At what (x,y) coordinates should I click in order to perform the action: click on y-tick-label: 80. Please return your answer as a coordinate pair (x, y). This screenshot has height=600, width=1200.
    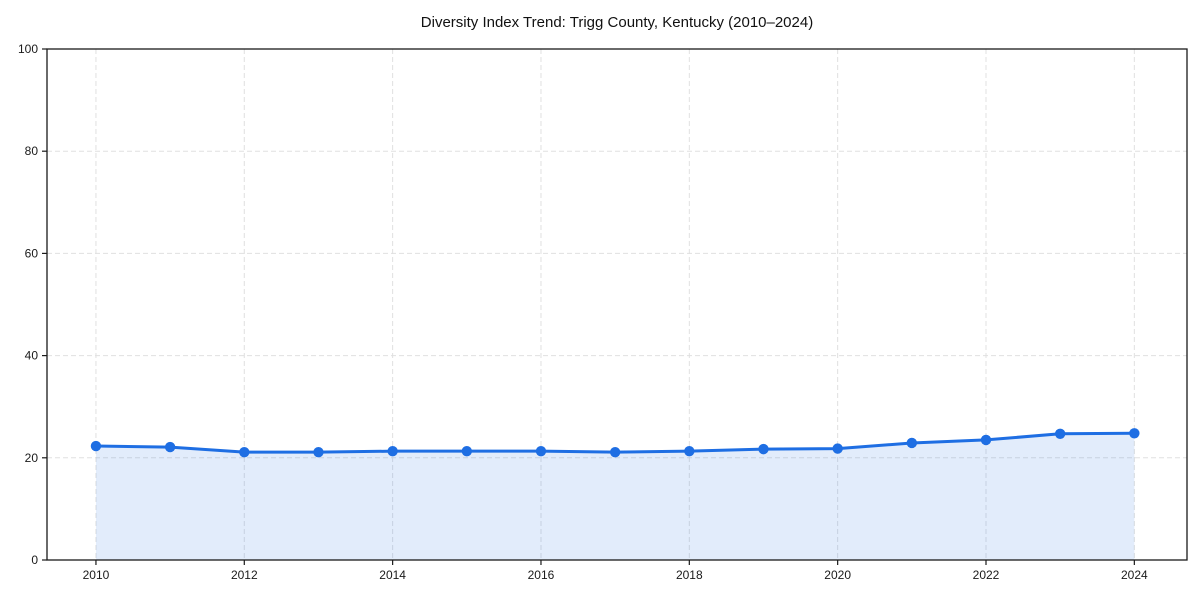
    Looking at the image, I should click on (32, 151).